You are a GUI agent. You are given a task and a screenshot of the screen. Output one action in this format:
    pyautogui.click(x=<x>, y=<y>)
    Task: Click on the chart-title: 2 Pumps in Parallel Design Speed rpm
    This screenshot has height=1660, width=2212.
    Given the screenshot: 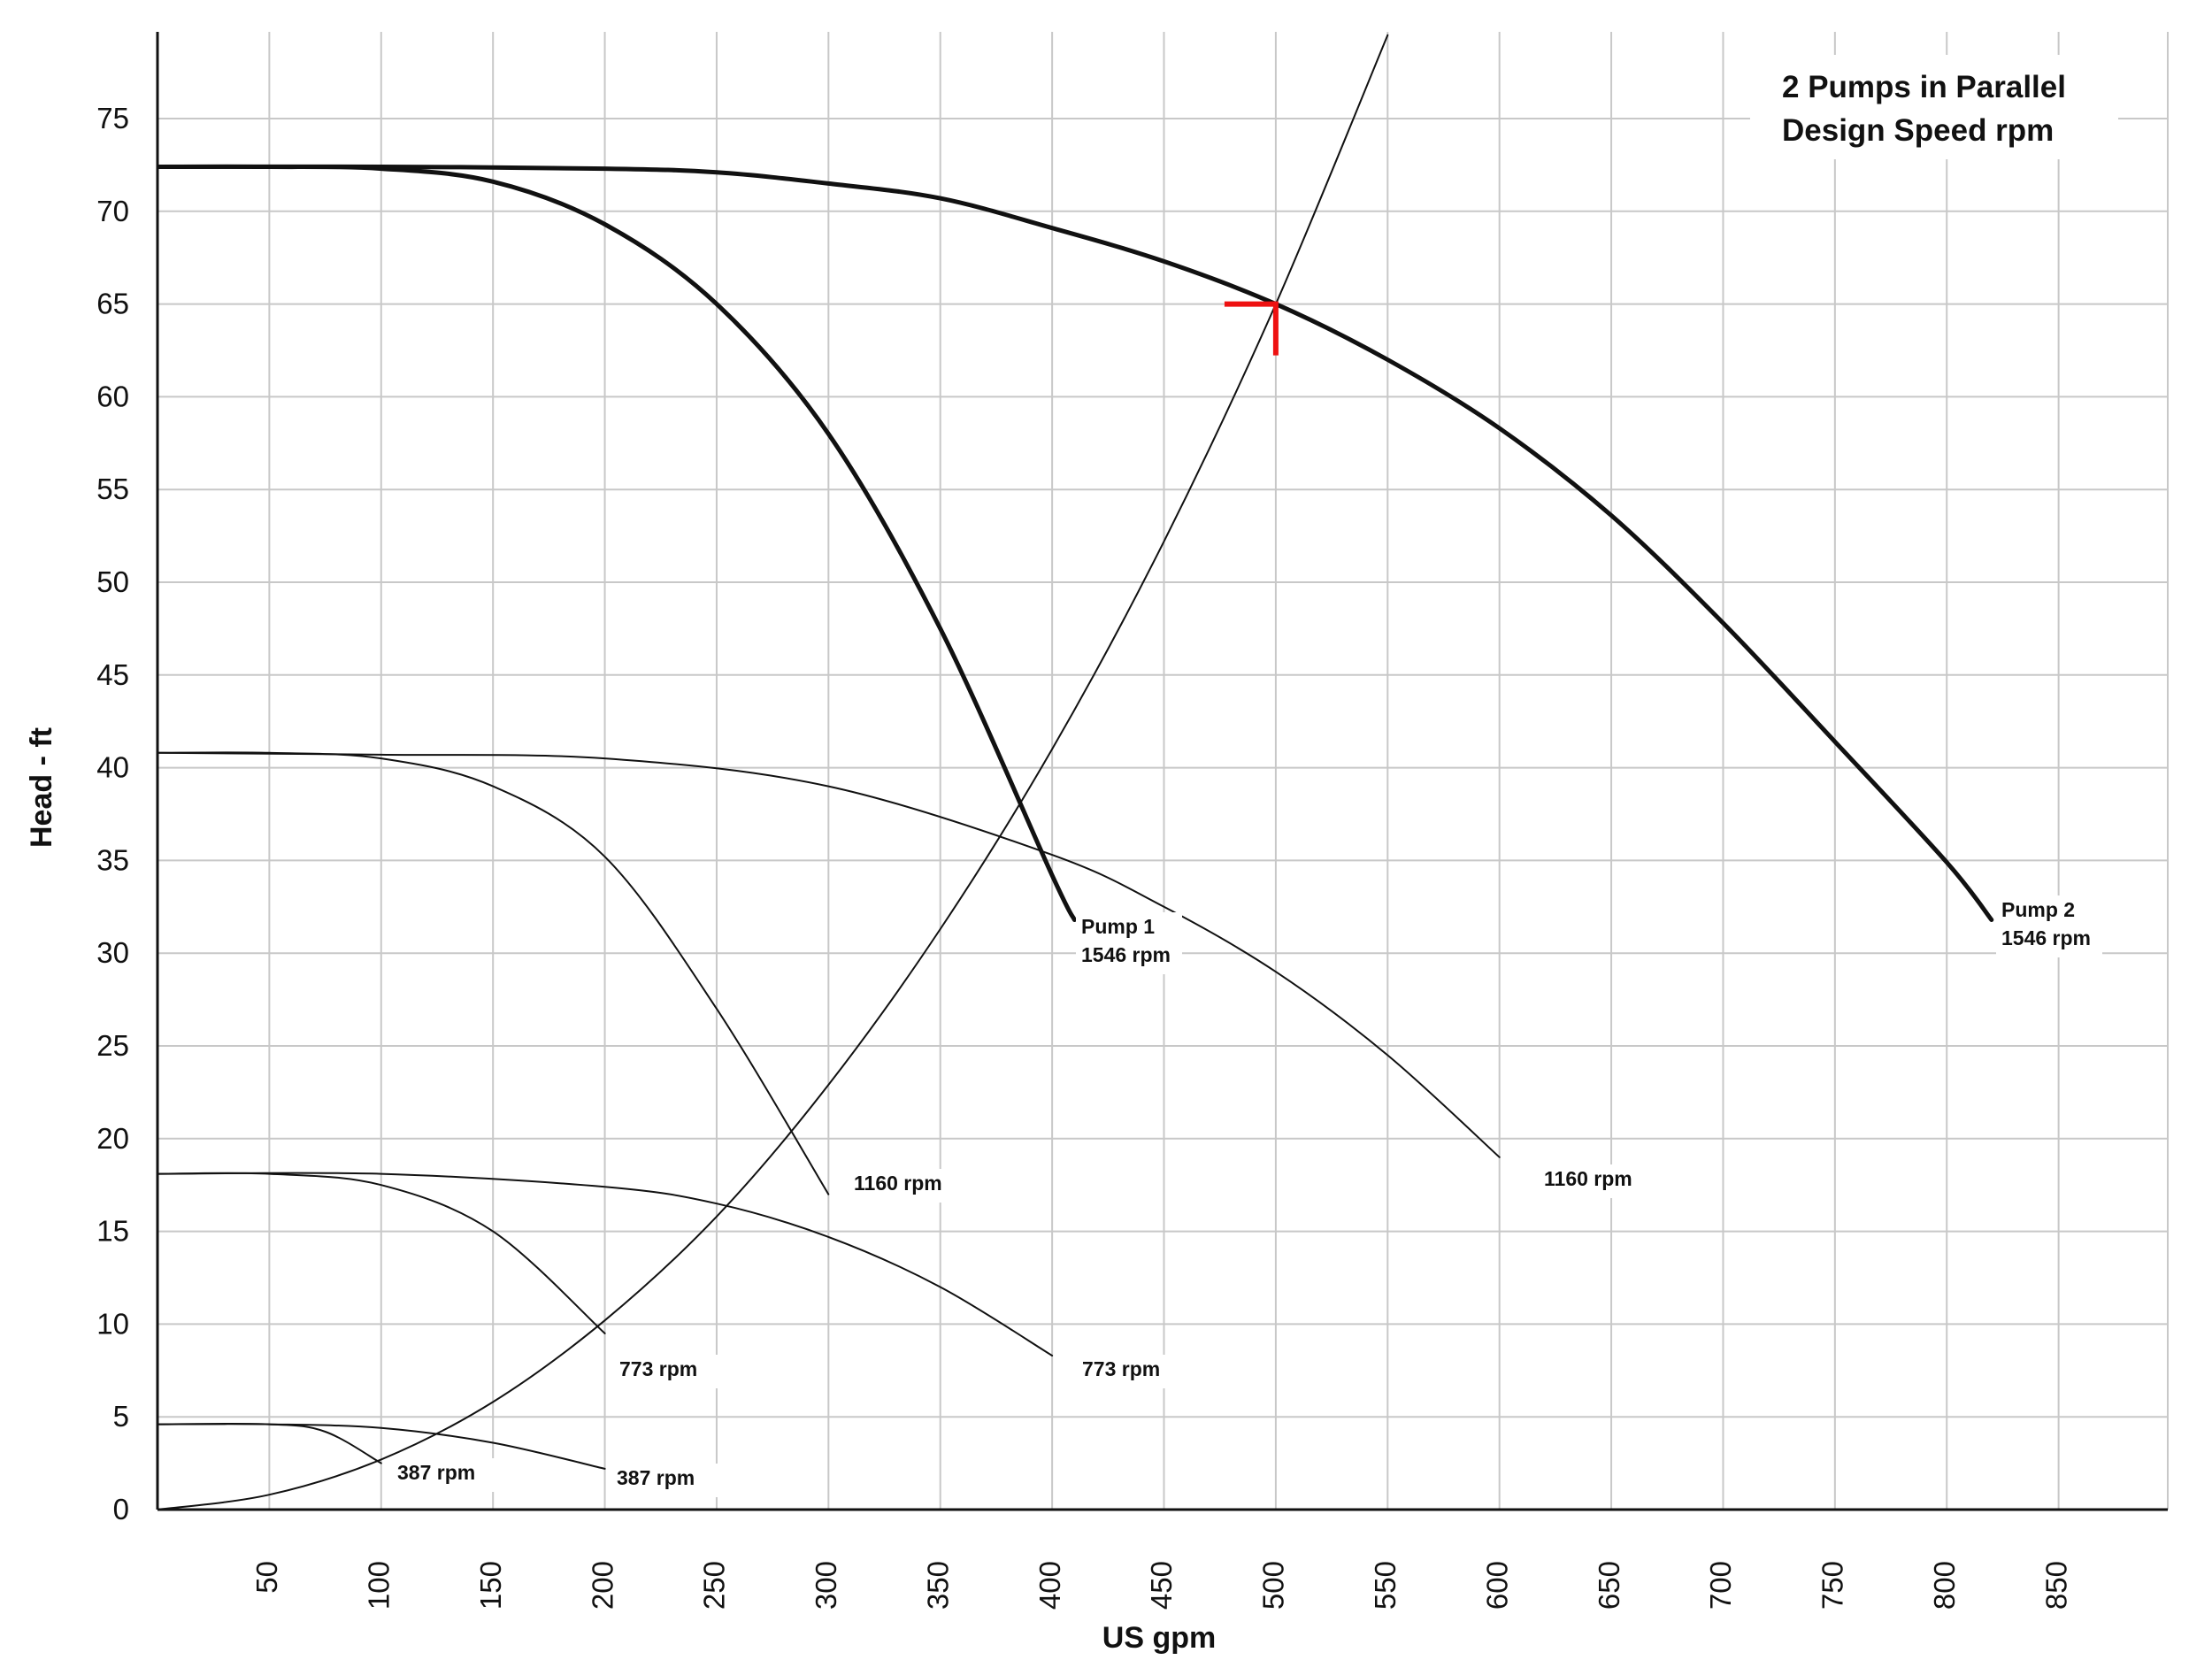 What is the action you would take?
    pyautogui.click(x=1934, y=107)
    